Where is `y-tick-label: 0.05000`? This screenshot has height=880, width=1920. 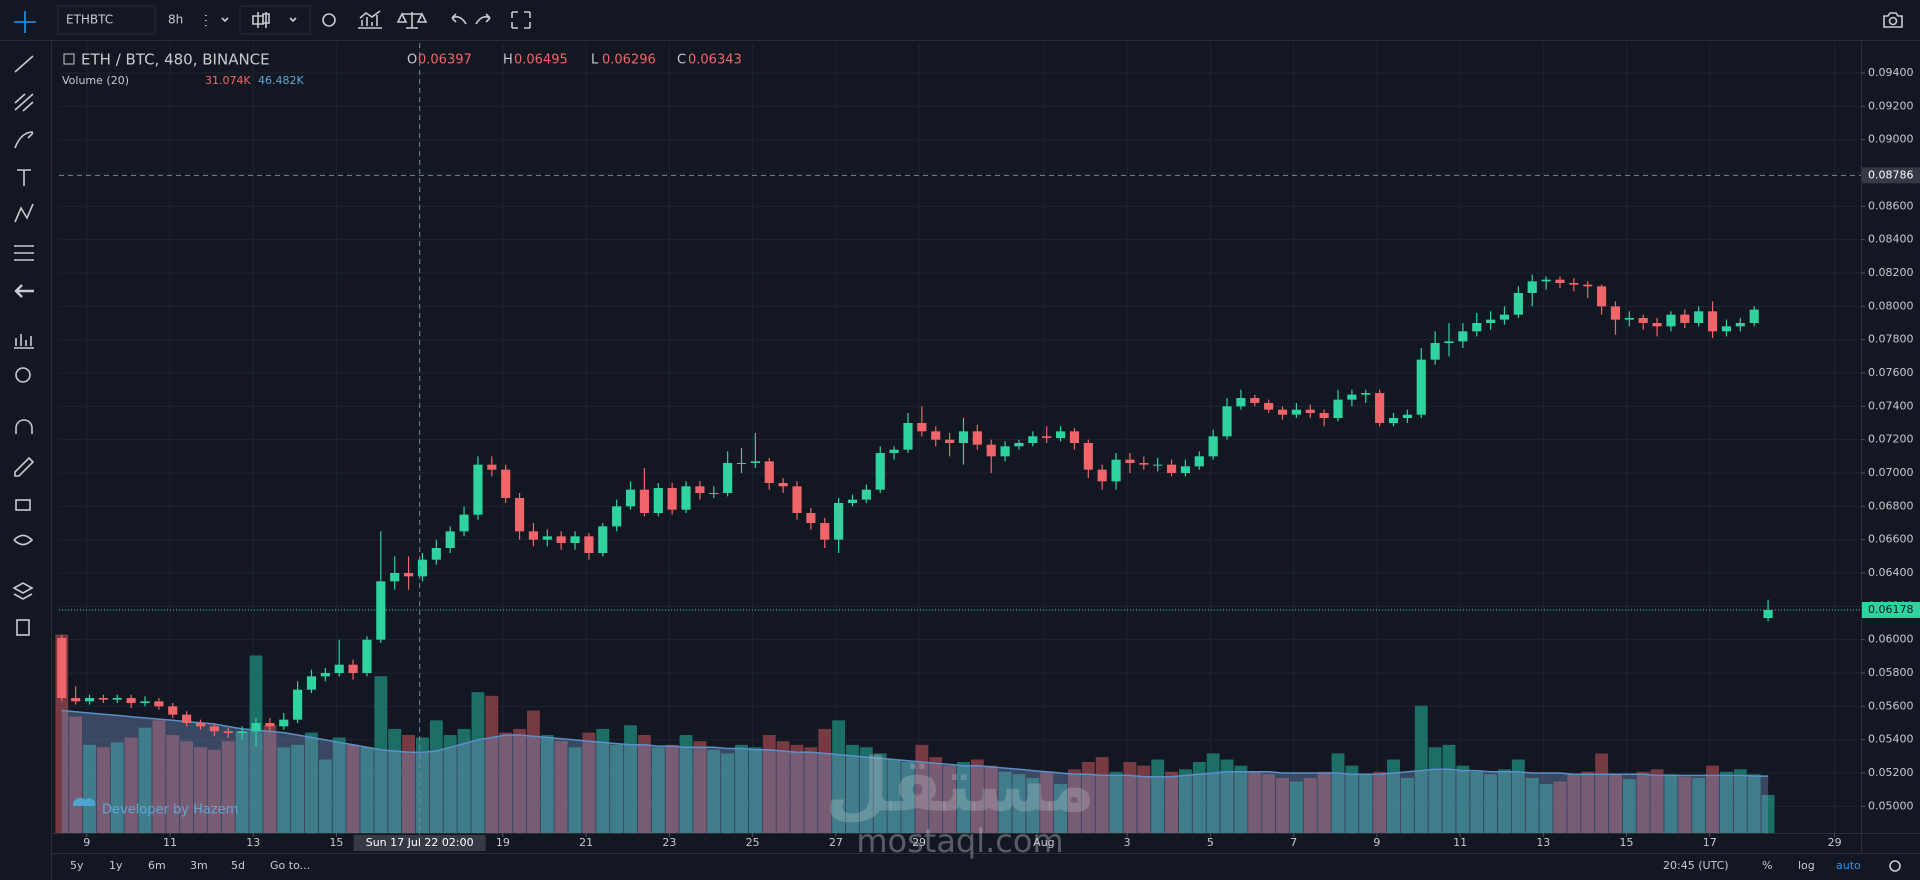 y-tick-label: 0.05000 is located at coordinates (1891, 805).